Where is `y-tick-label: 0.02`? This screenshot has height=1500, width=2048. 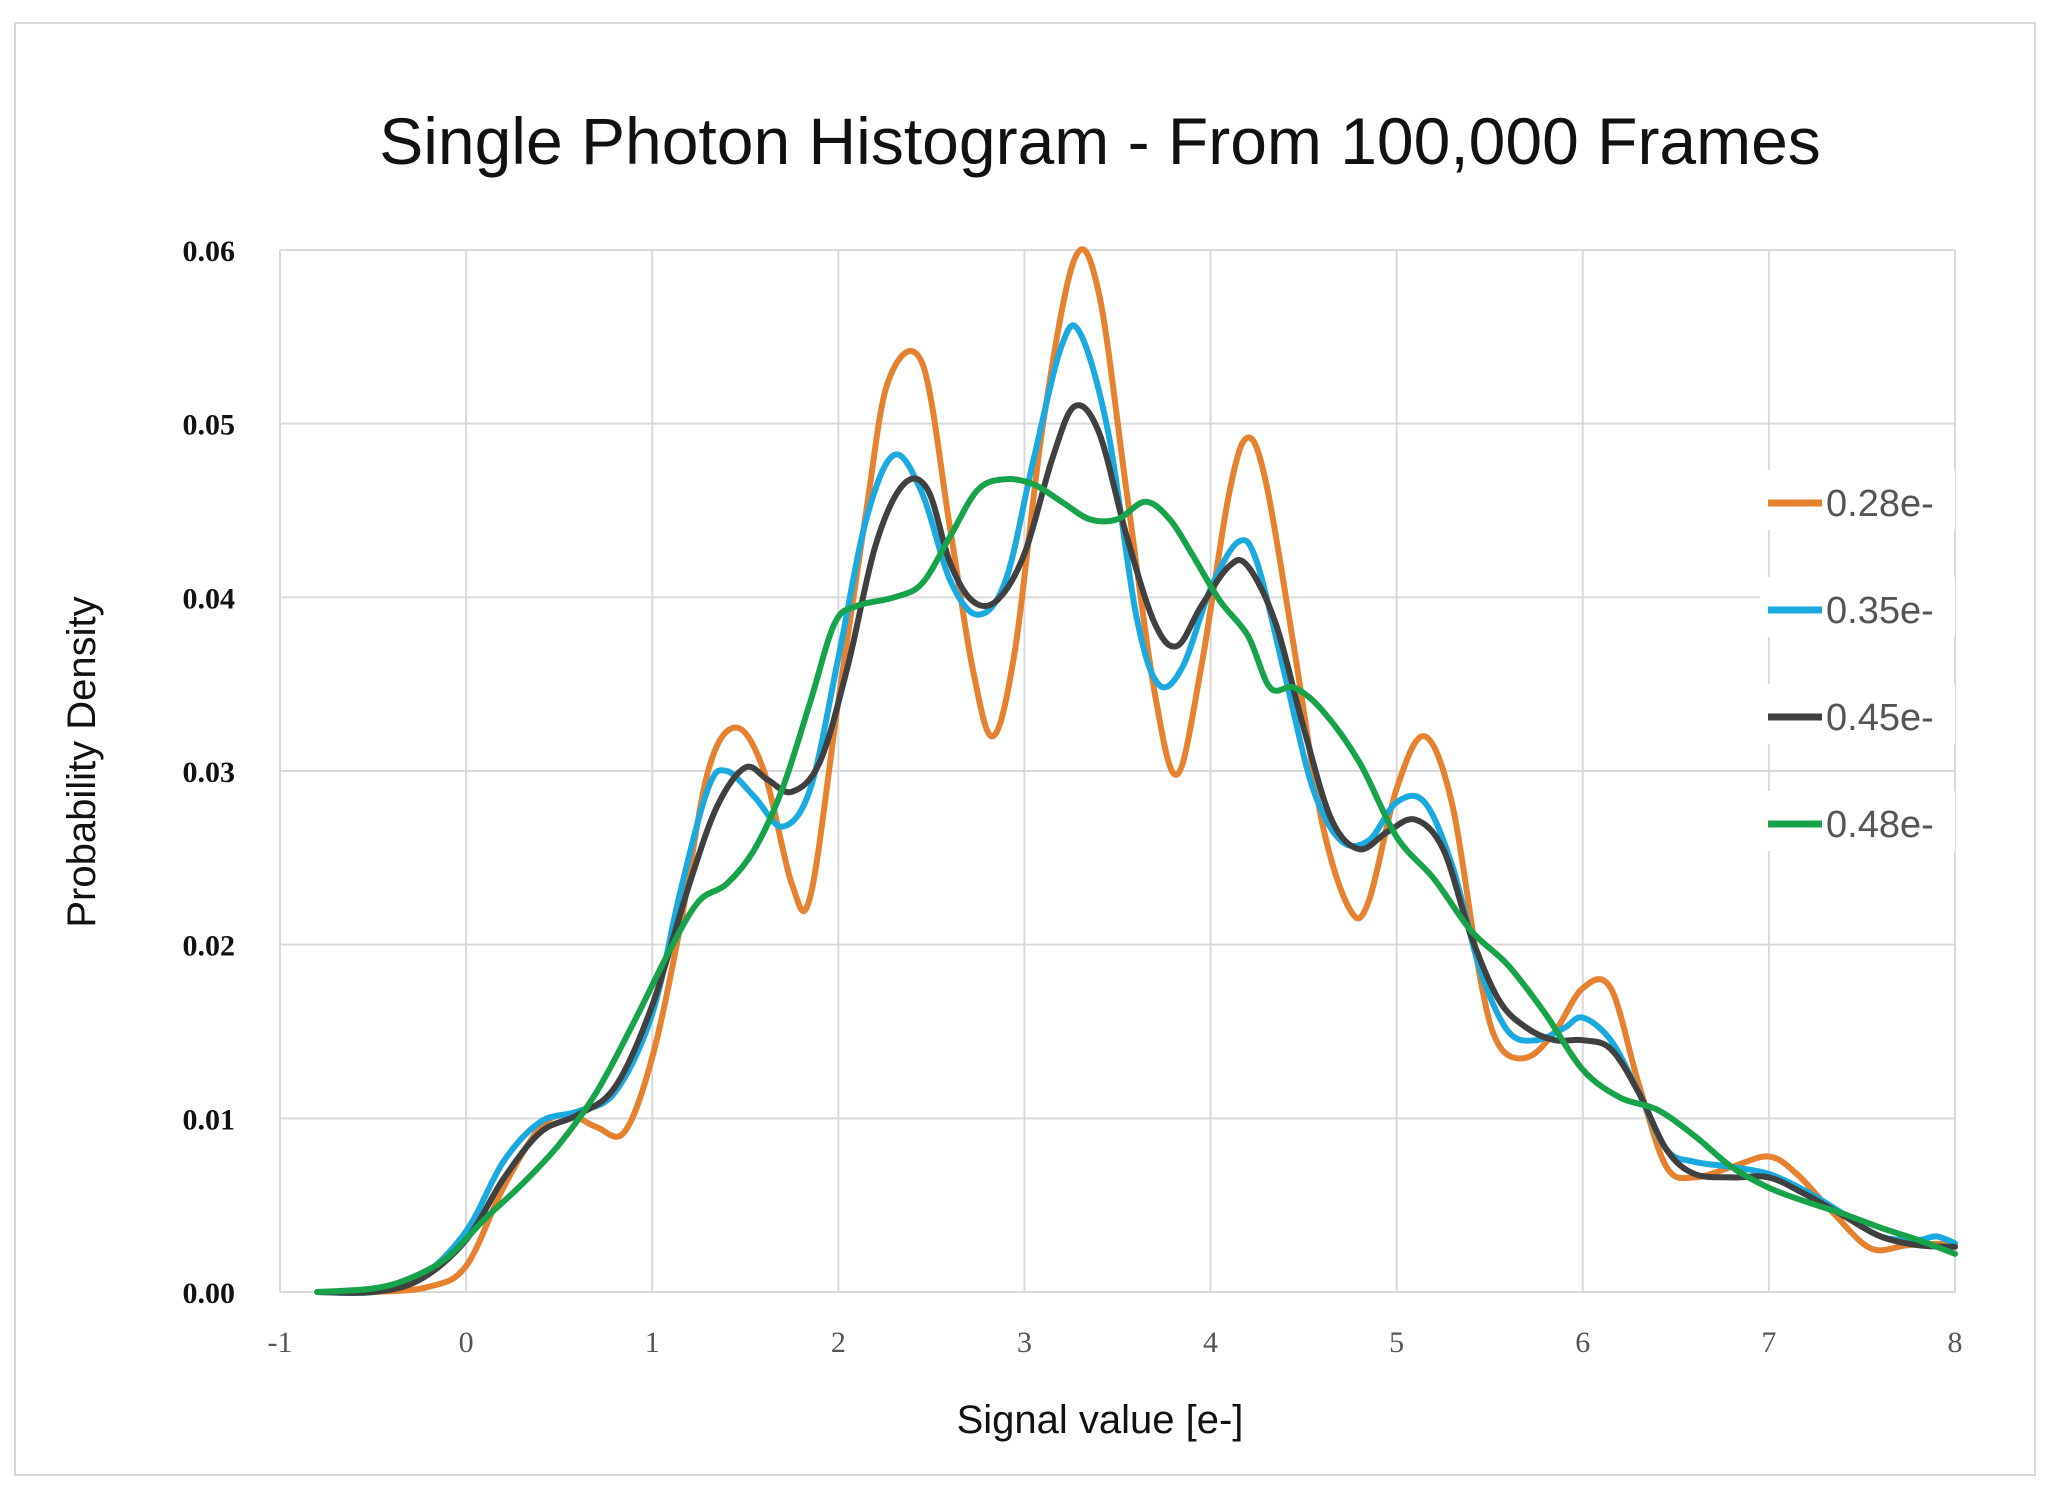 y-tick-label: 0.02 is located at coordinates (209, 946).